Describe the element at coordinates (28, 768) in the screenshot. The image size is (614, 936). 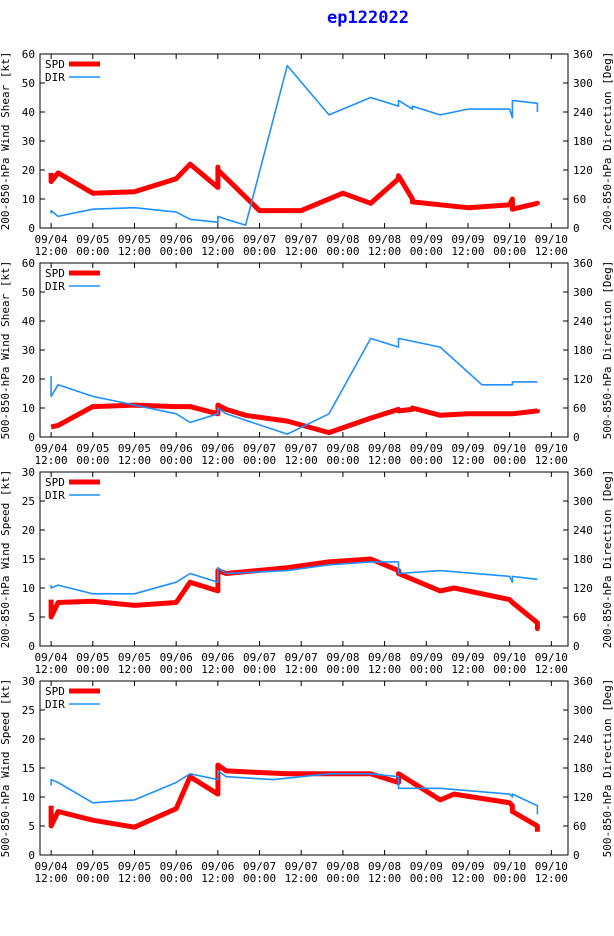
I see `y-left-tick-label: 15` at that location.